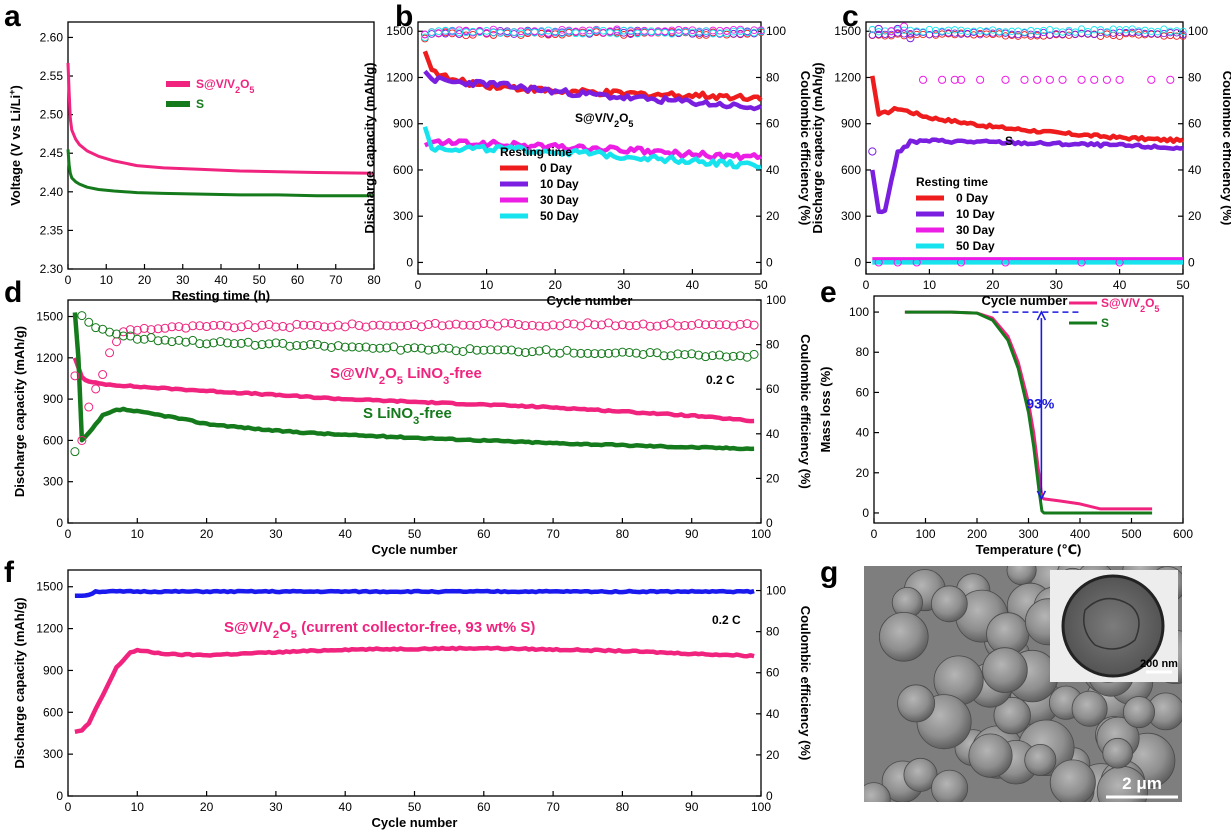  Describe the element at coordinates (13, 292) in the screenshot. I see `panel-label-d: d` at that location.